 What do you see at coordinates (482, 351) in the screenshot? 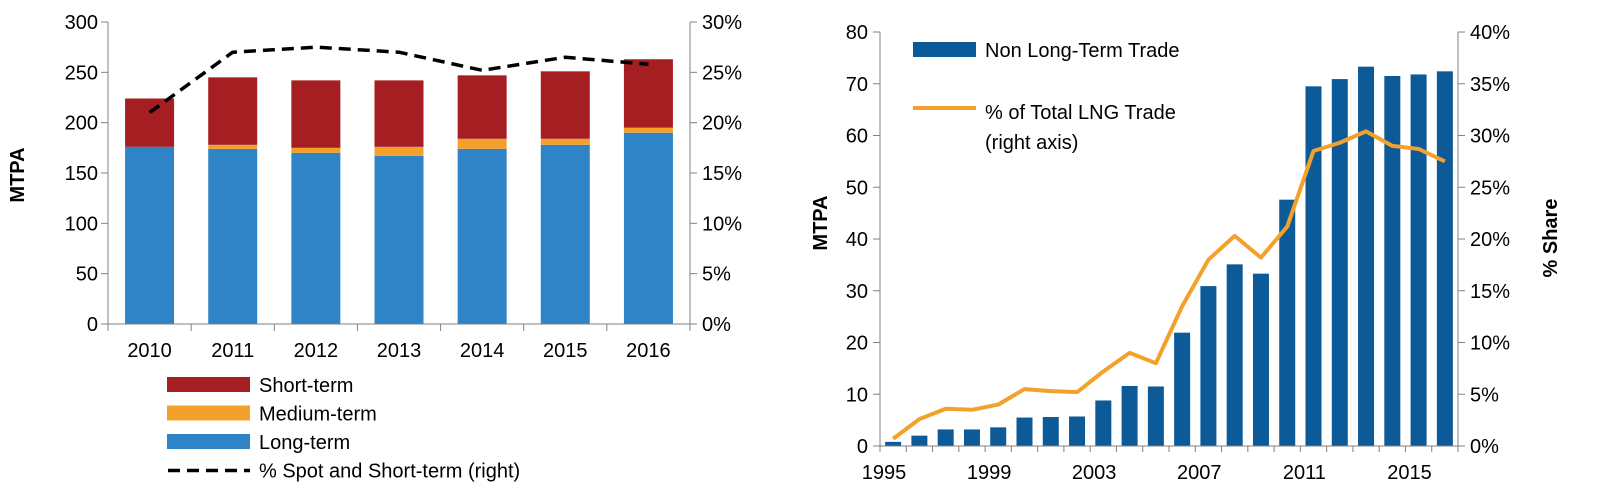
I see `left-x-tick-label: 2014` at bounding box center [482, 351].